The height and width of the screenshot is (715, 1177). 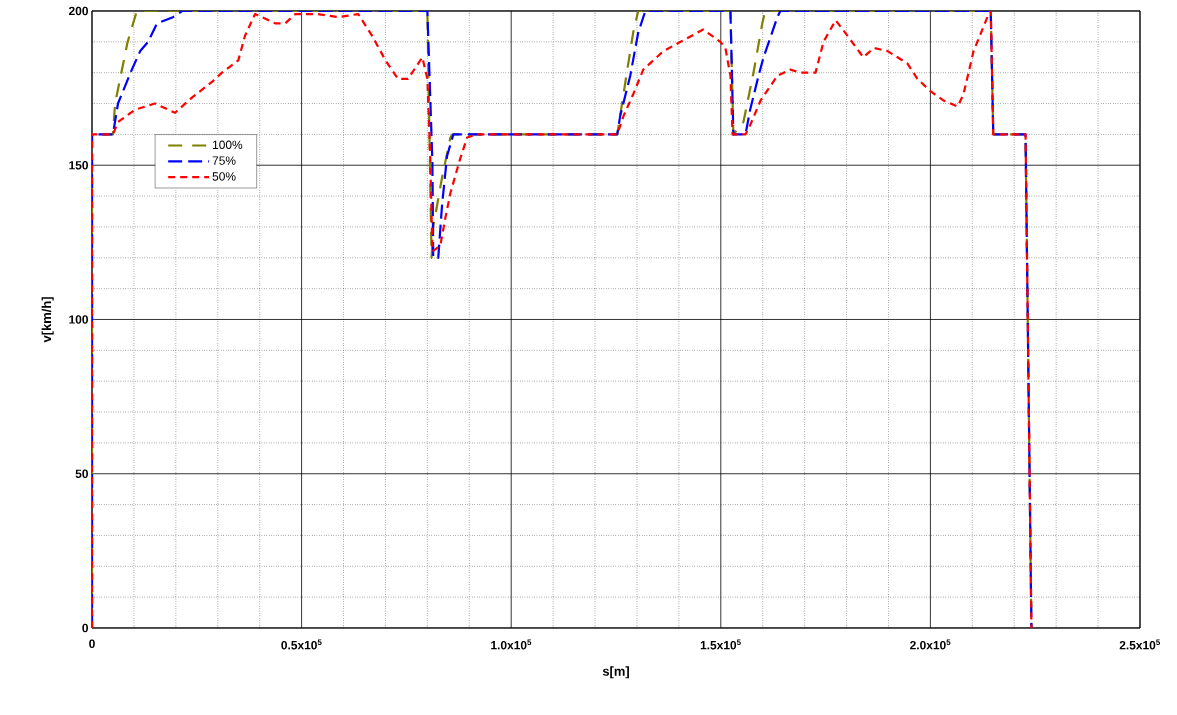 What do you see at coordinates (78, 319) in the screenshot?
I see `y-tick-label: 100` at bounding box center [78, 319].